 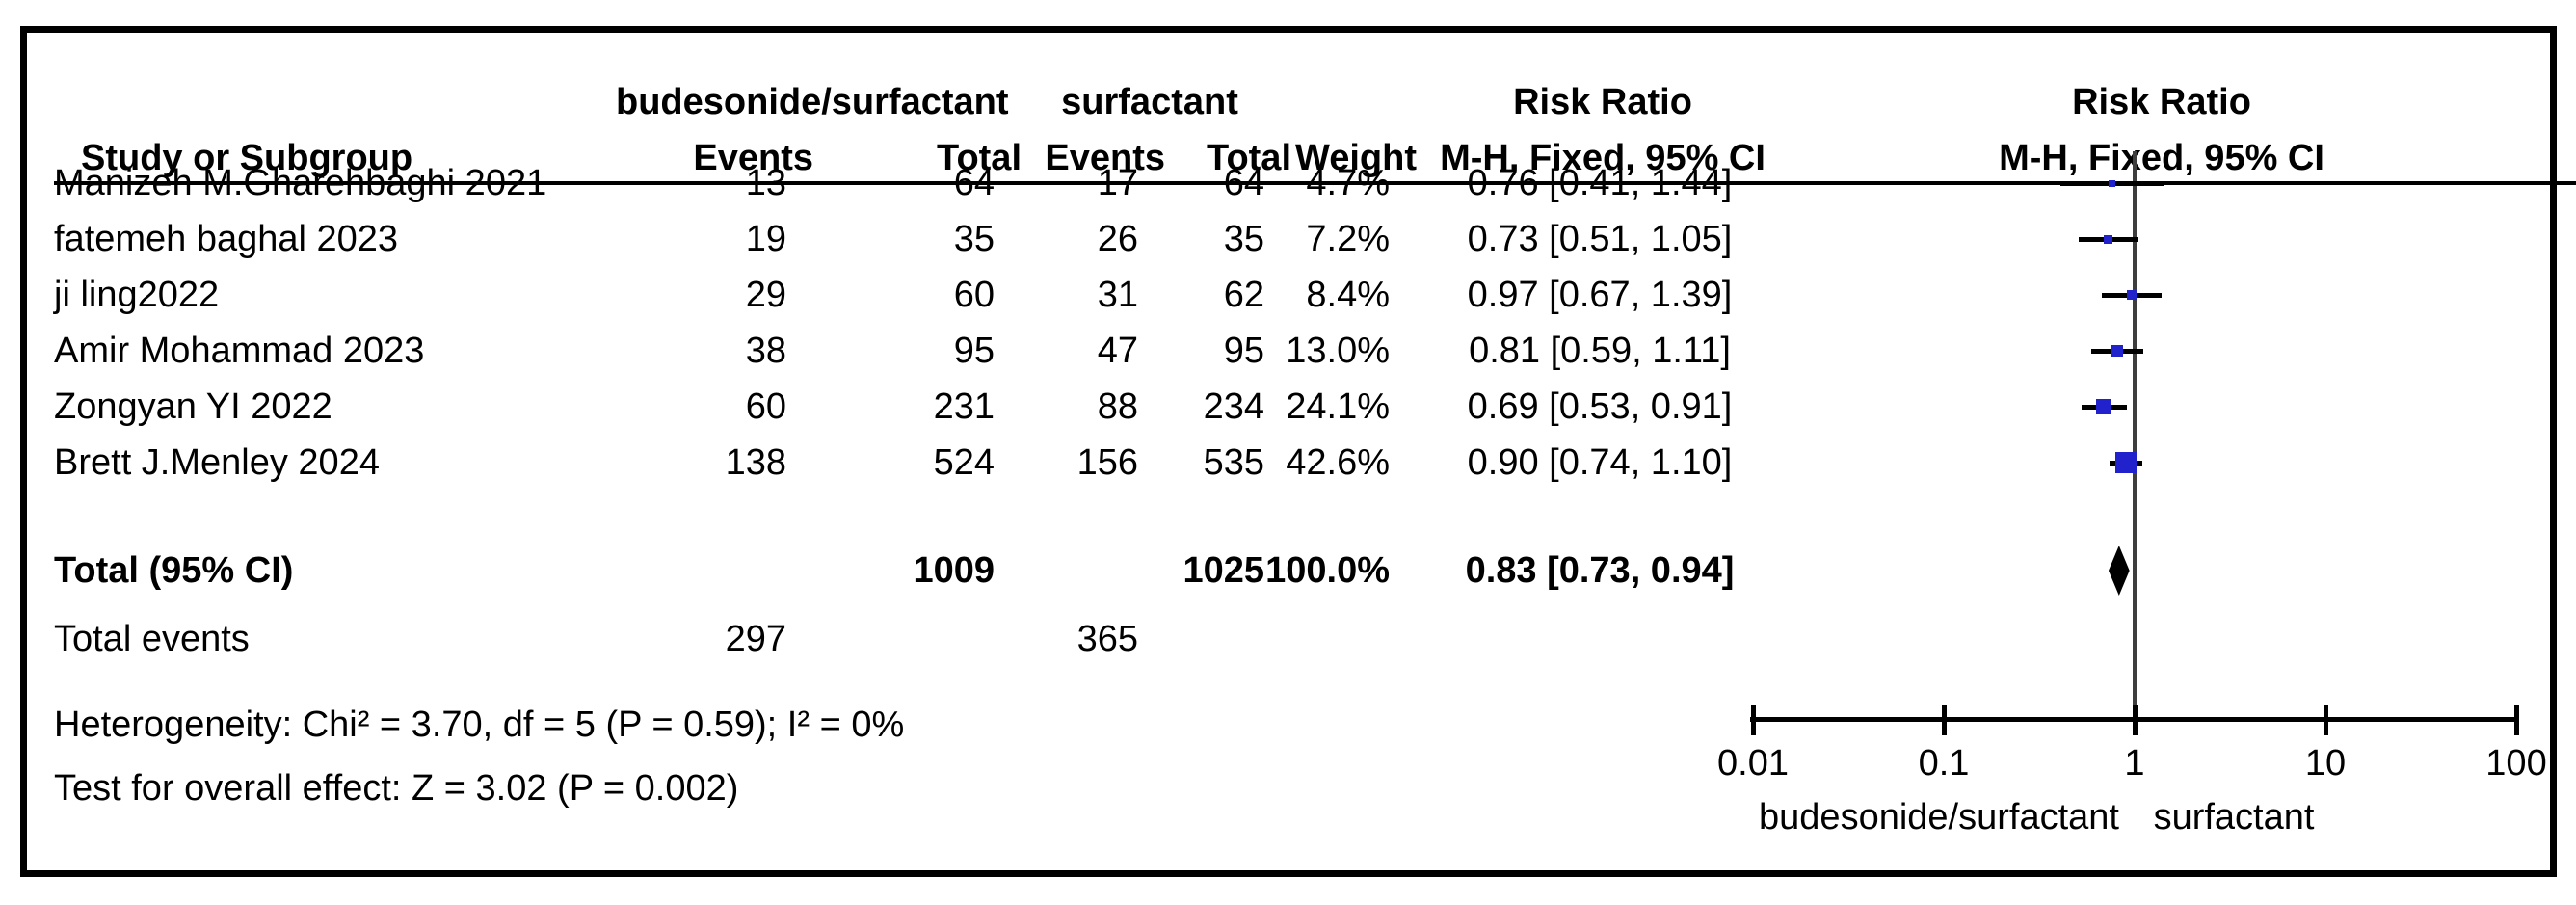 I want to click on total-events-label: Total events, so click(x=152, y=639).